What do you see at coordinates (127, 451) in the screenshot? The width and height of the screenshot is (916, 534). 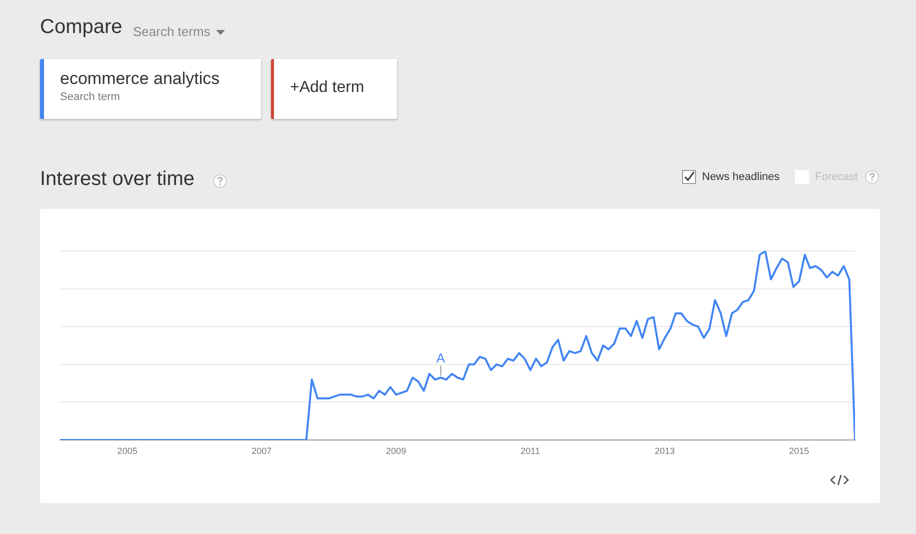 I see `x-tick-label: 2005` at bounding box center [127, 451].